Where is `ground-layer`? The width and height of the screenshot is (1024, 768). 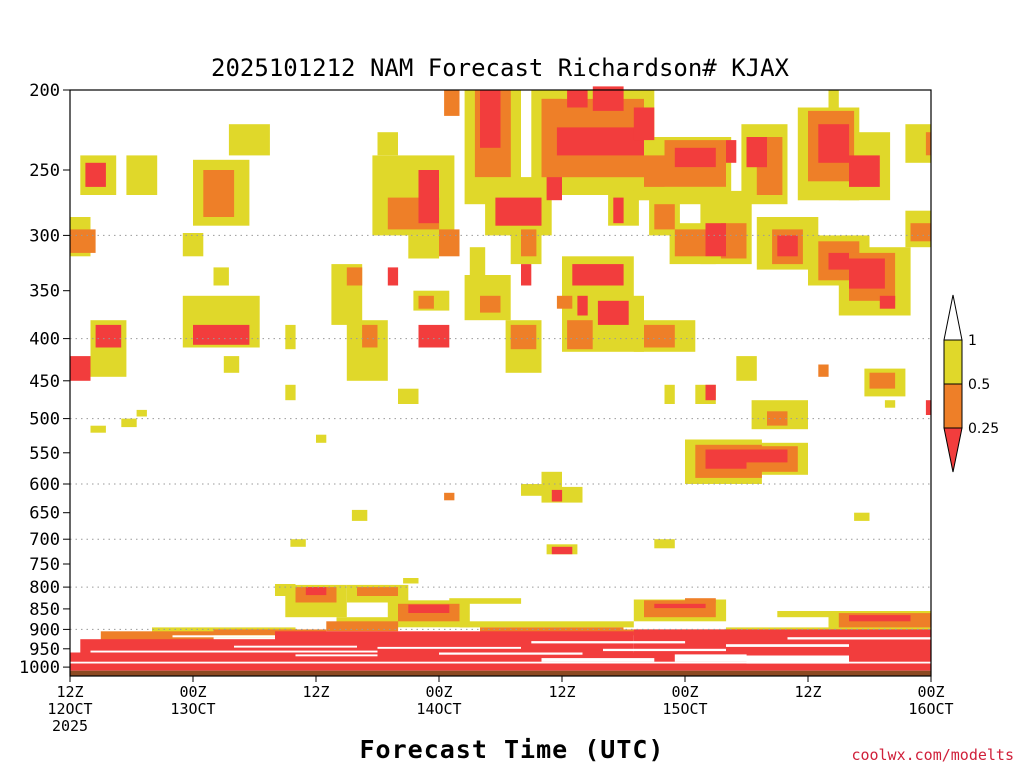 ground-layer is located at coordinates (500, 673).